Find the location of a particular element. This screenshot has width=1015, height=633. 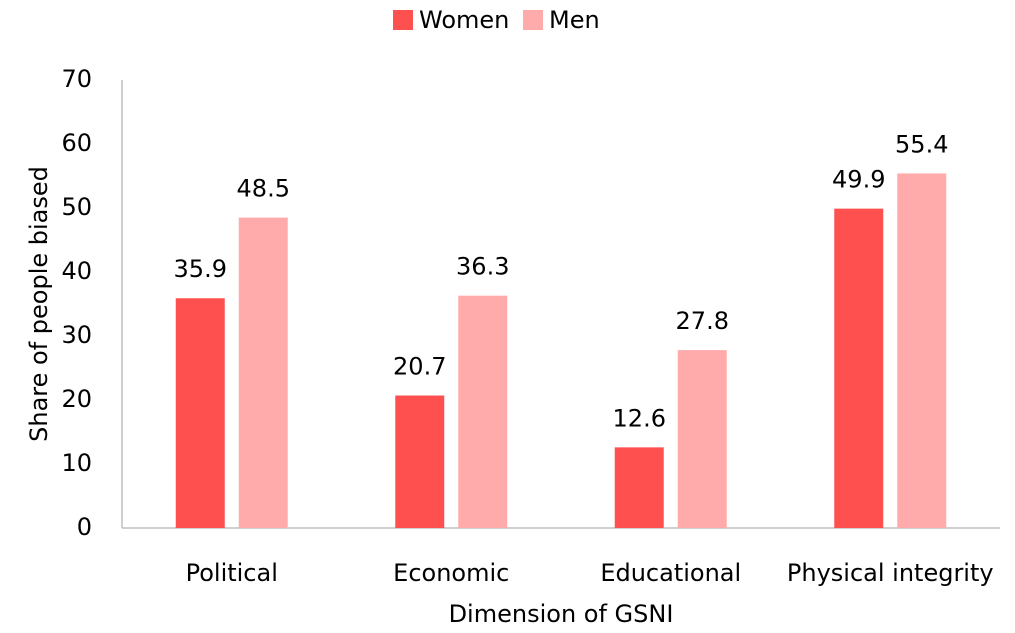

x-tick-label: Economic is located at coordinates (451, 573).